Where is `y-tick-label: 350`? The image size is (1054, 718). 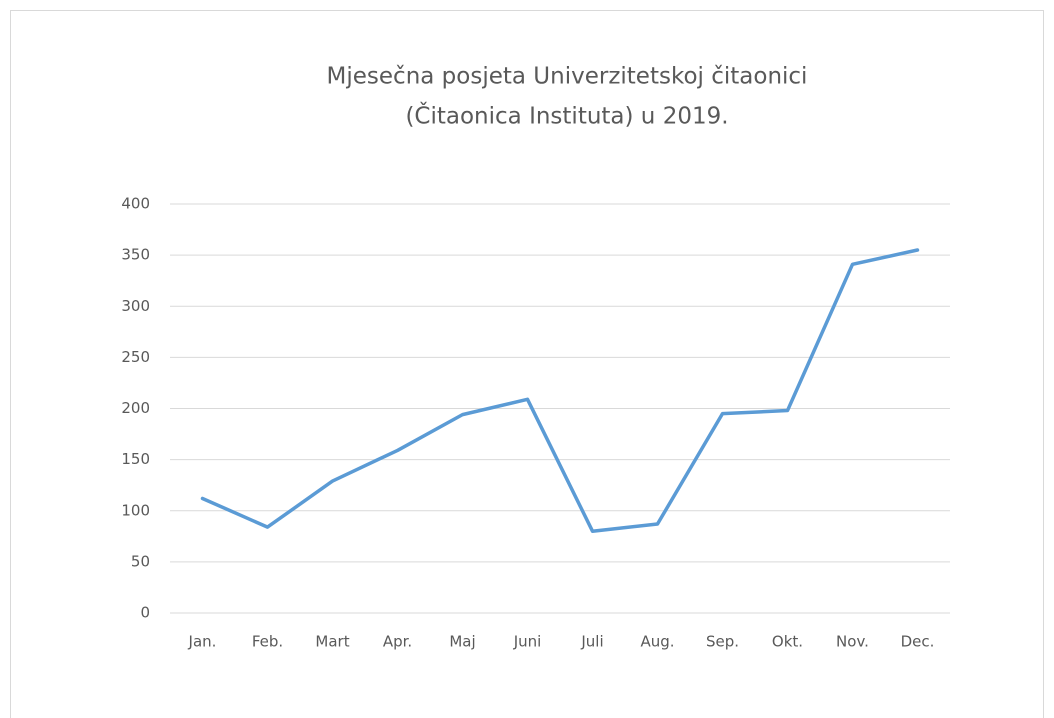
y-tick-label: 350 is located at coordinates (135, 255).